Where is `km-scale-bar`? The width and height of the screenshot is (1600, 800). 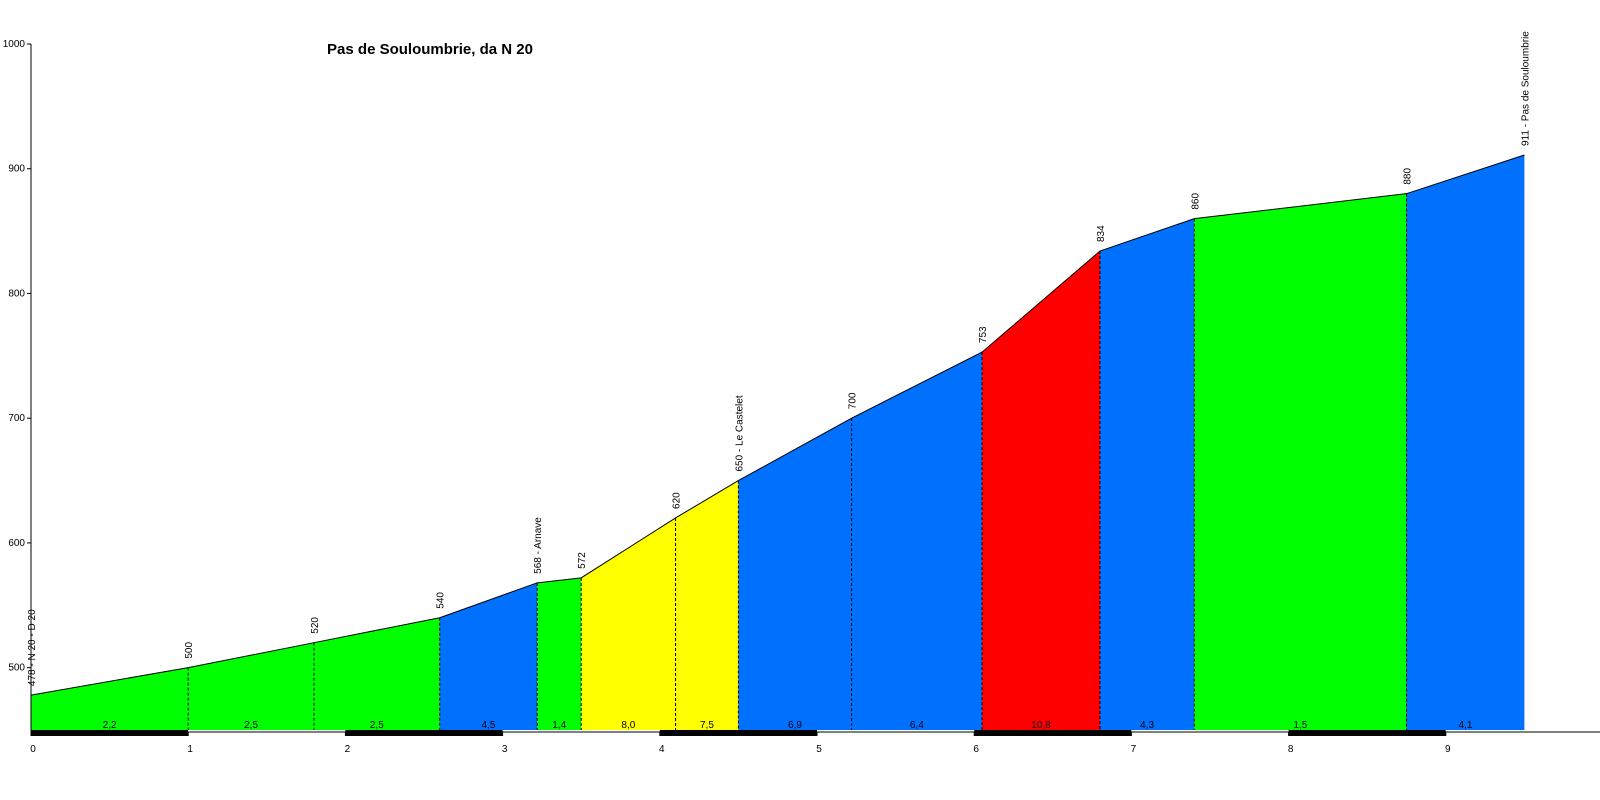 km-scale-bar is located at coordinates (778, 733).